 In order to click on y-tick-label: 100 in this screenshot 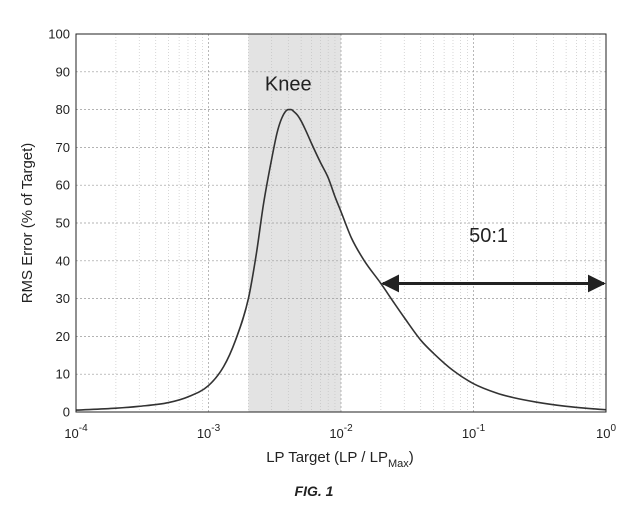, I will do `click(59, 34)`.